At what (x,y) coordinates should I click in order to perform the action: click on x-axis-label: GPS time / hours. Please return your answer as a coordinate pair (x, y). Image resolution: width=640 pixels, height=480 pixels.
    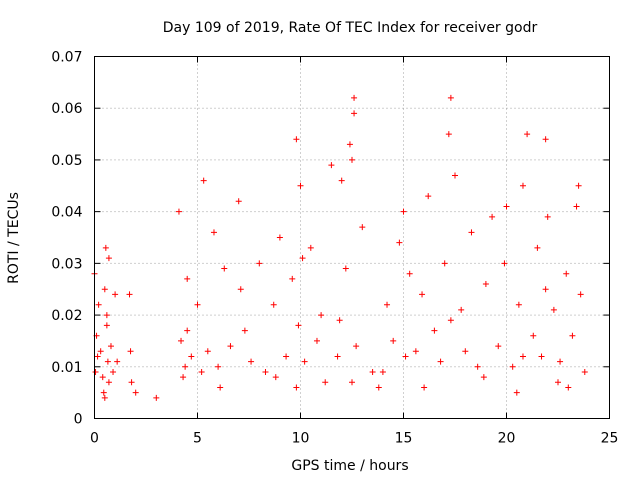
    Looking at the image, I should click on (349, 466).